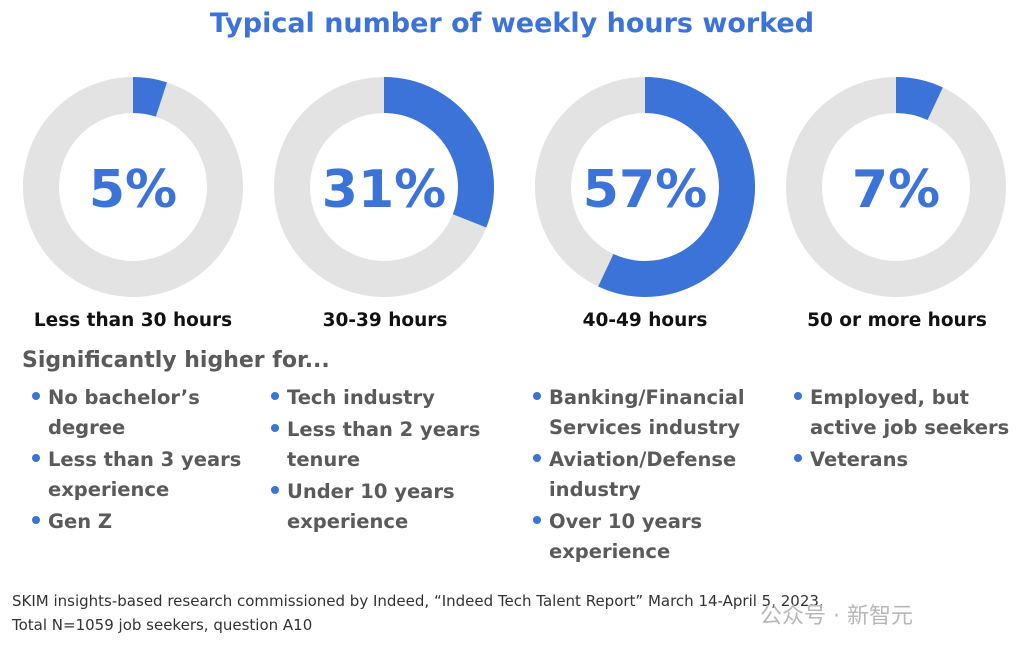 This screenshot has width=1024, height=654. I want to click on donut-4: 7%, so click(896, 187).